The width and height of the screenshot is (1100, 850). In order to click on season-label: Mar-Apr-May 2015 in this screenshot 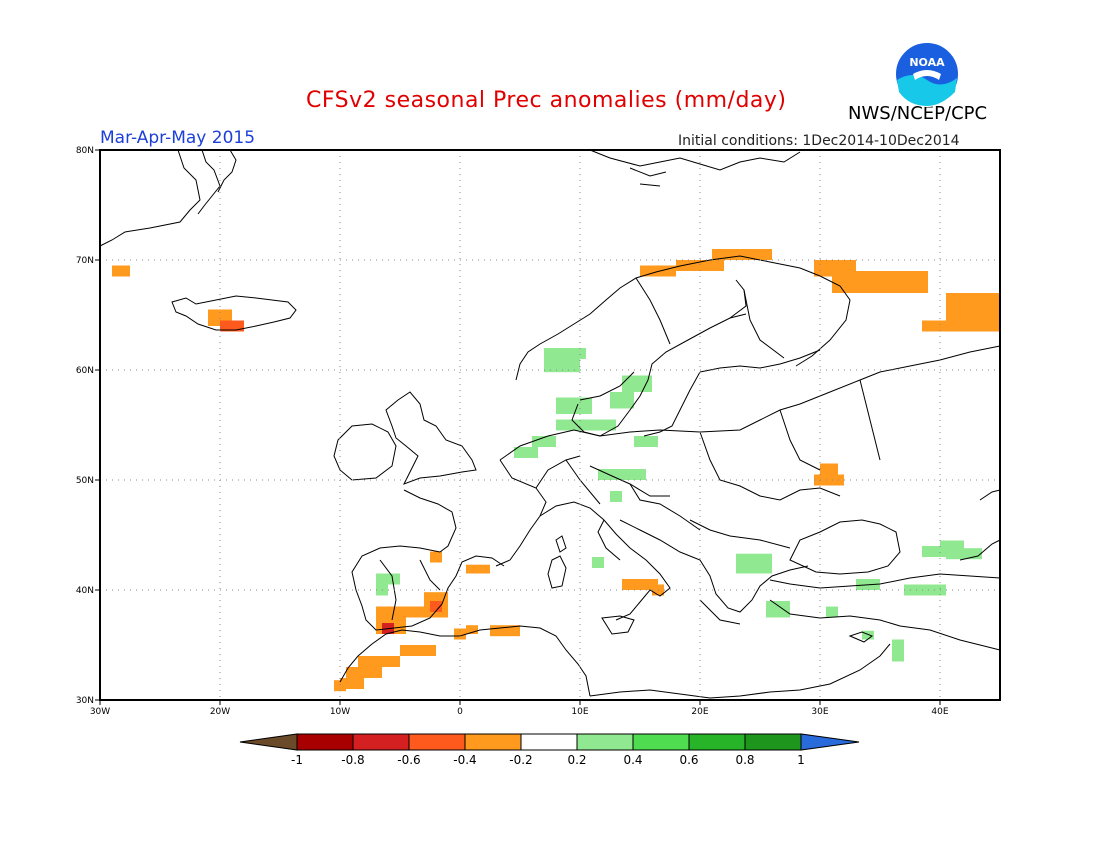, I will do `click(178, 138)`.